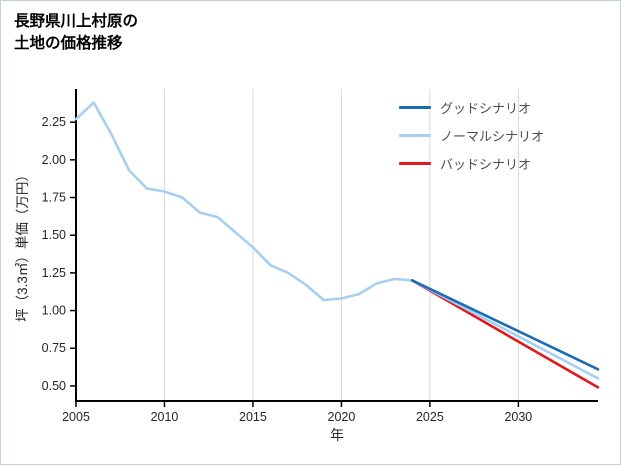  I want to click on legend-item: グッドシナリオ, so click(471, 107).